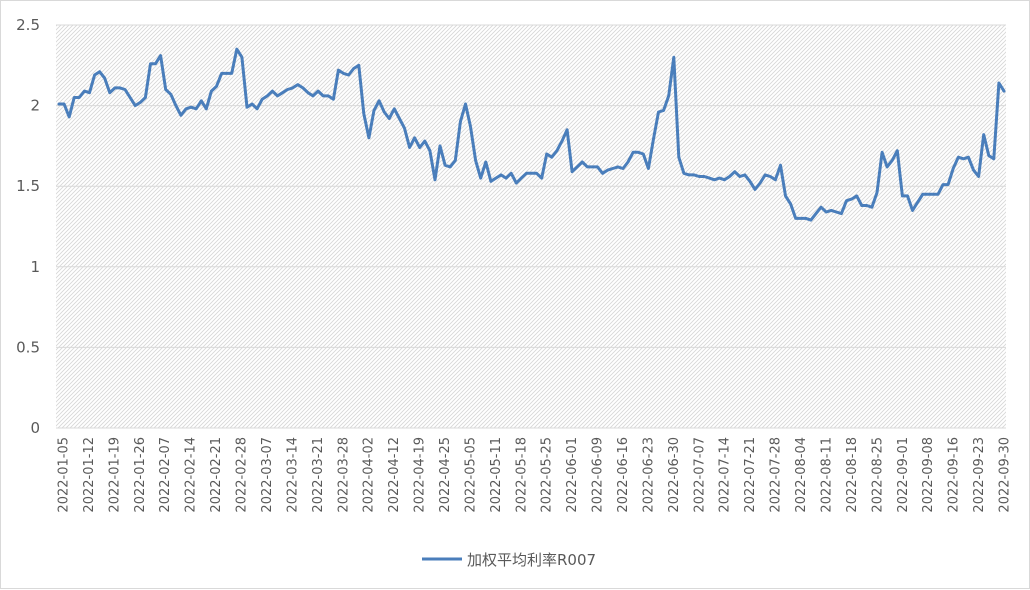  I want to click on x-tick-label: 2022-03-07, so click(267, 475).